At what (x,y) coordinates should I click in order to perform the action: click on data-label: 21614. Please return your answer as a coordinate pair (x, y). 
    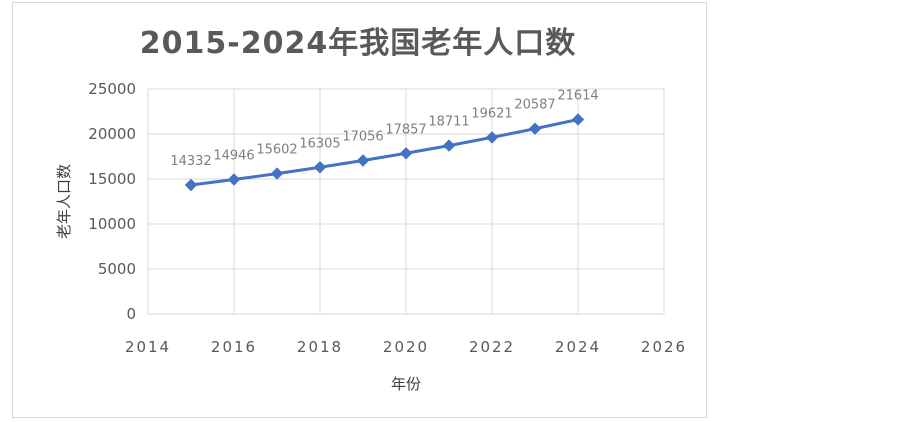
    Looking at the image, I should click on (577, 95).